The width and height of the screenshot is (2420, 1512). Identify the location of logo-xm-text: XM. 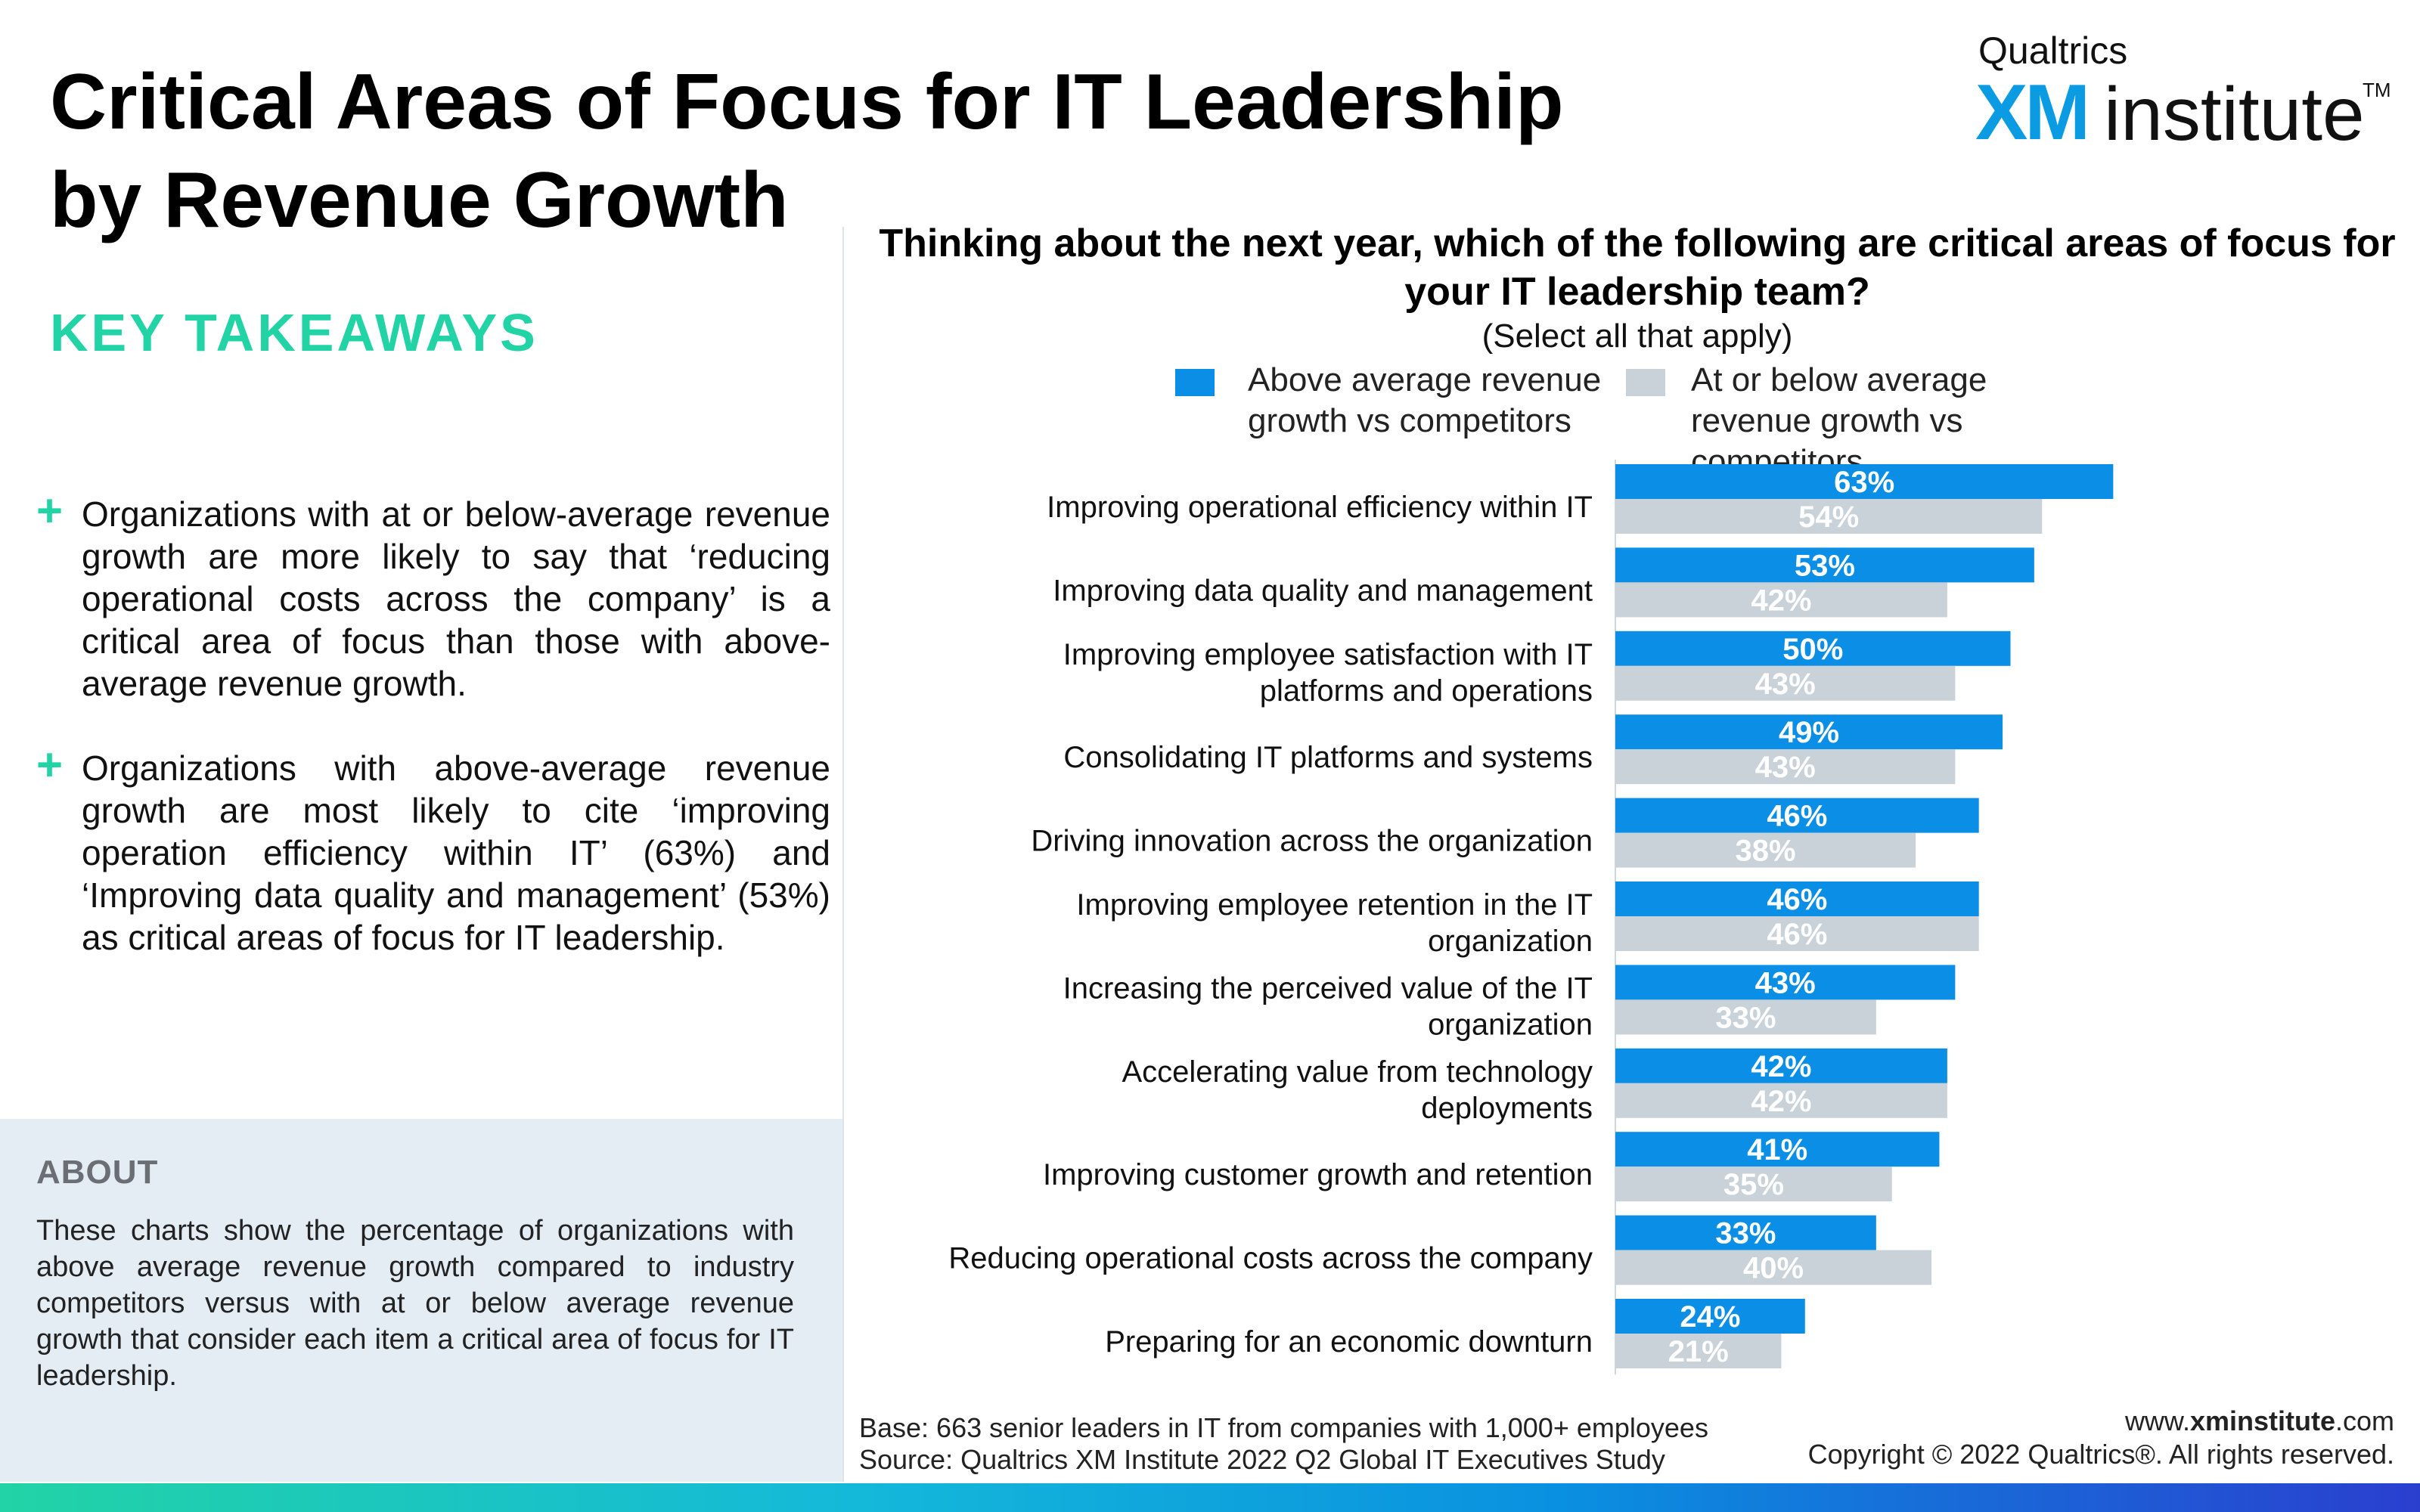
(2032, 113).